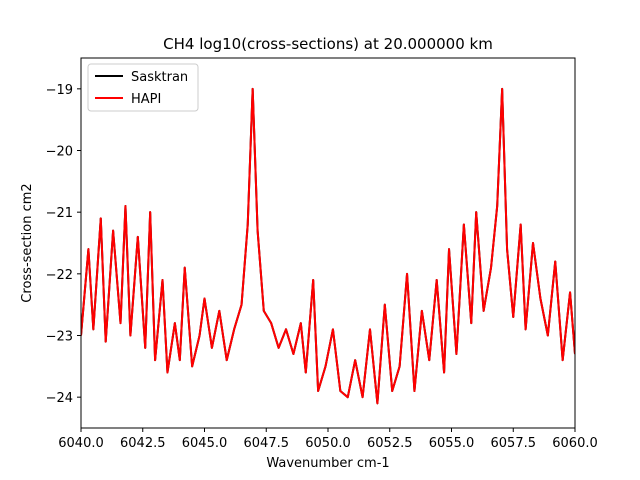 Image resolution: width=640 pixels, height=480 pixels. What do you see at coordinates (267, 443) in the screenshot?
I see `x-tick-label: 6047.5` at bounding box center [267, 443].